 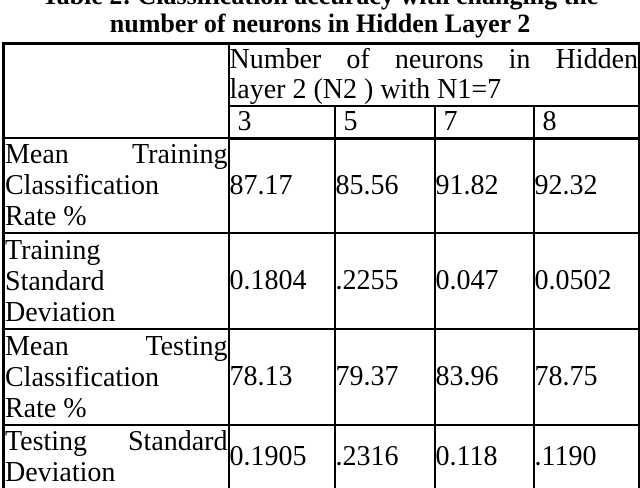 I want to click on header-row-columns: 3 5 7 8, so click(x=322, y=122).